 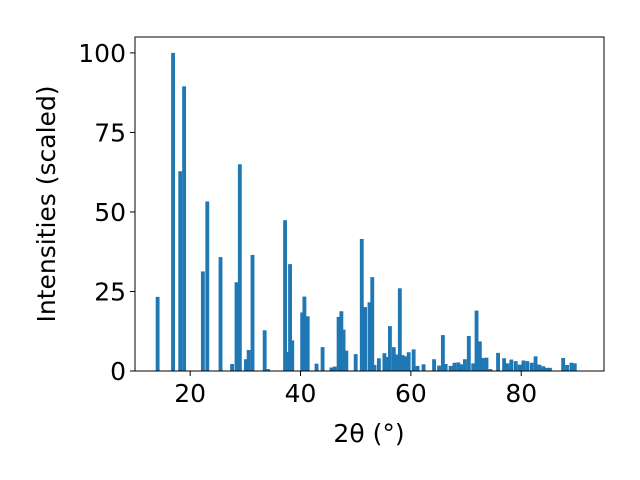 I want to click on x-tick-label: 60, so click(x=411, y=393).